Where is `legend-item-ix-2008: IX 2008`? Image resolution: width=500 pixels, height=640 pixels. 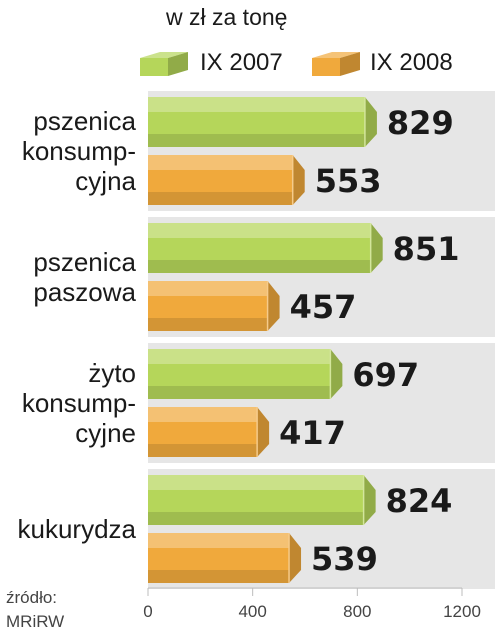
legend-item-ix-2008: IX 2008 is located at coordinates (382, 62).